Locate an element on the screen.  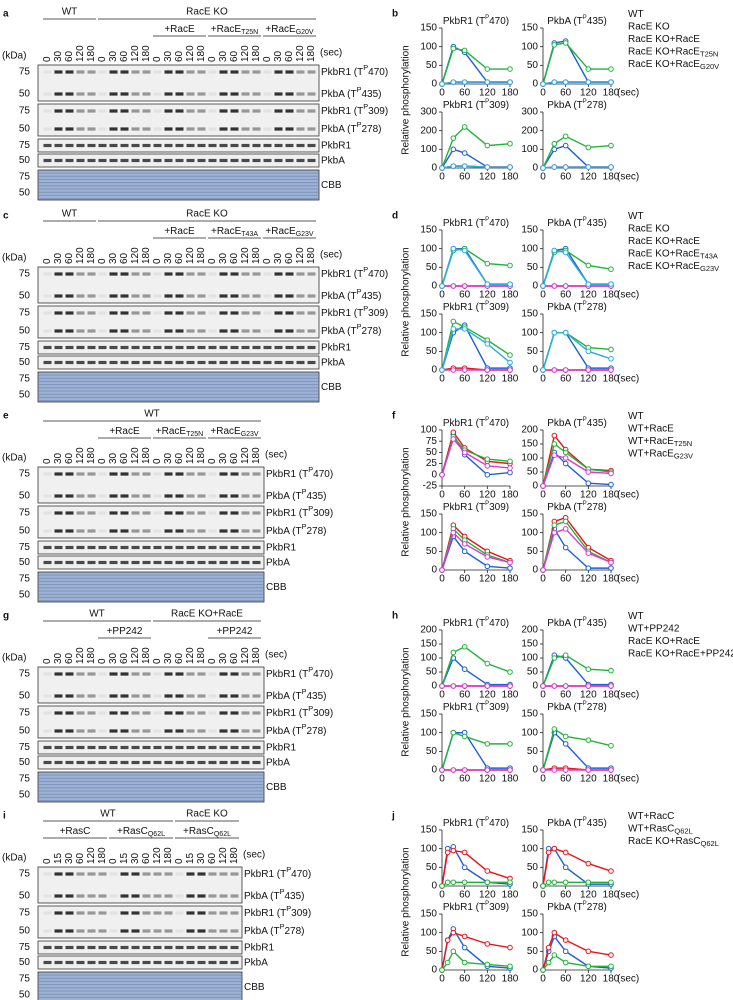
x-tick-label: 0 is located at coordinates (543, 579).